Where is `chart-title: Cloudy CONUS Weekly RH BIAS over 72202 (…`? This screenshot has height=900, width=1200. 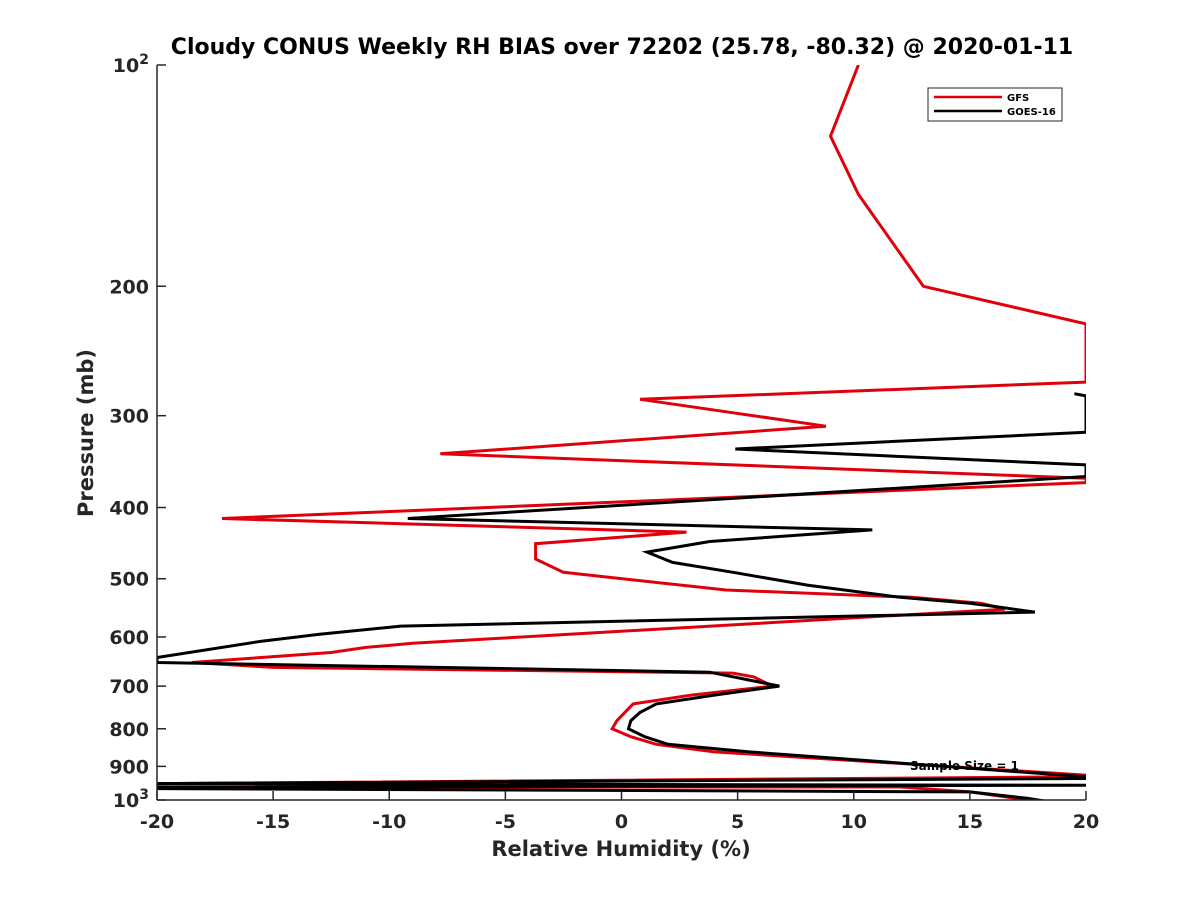
chart-title: Cloudy CONUS Weekly RH BIAS over 72202 (… is located at coordinates (622, 47).